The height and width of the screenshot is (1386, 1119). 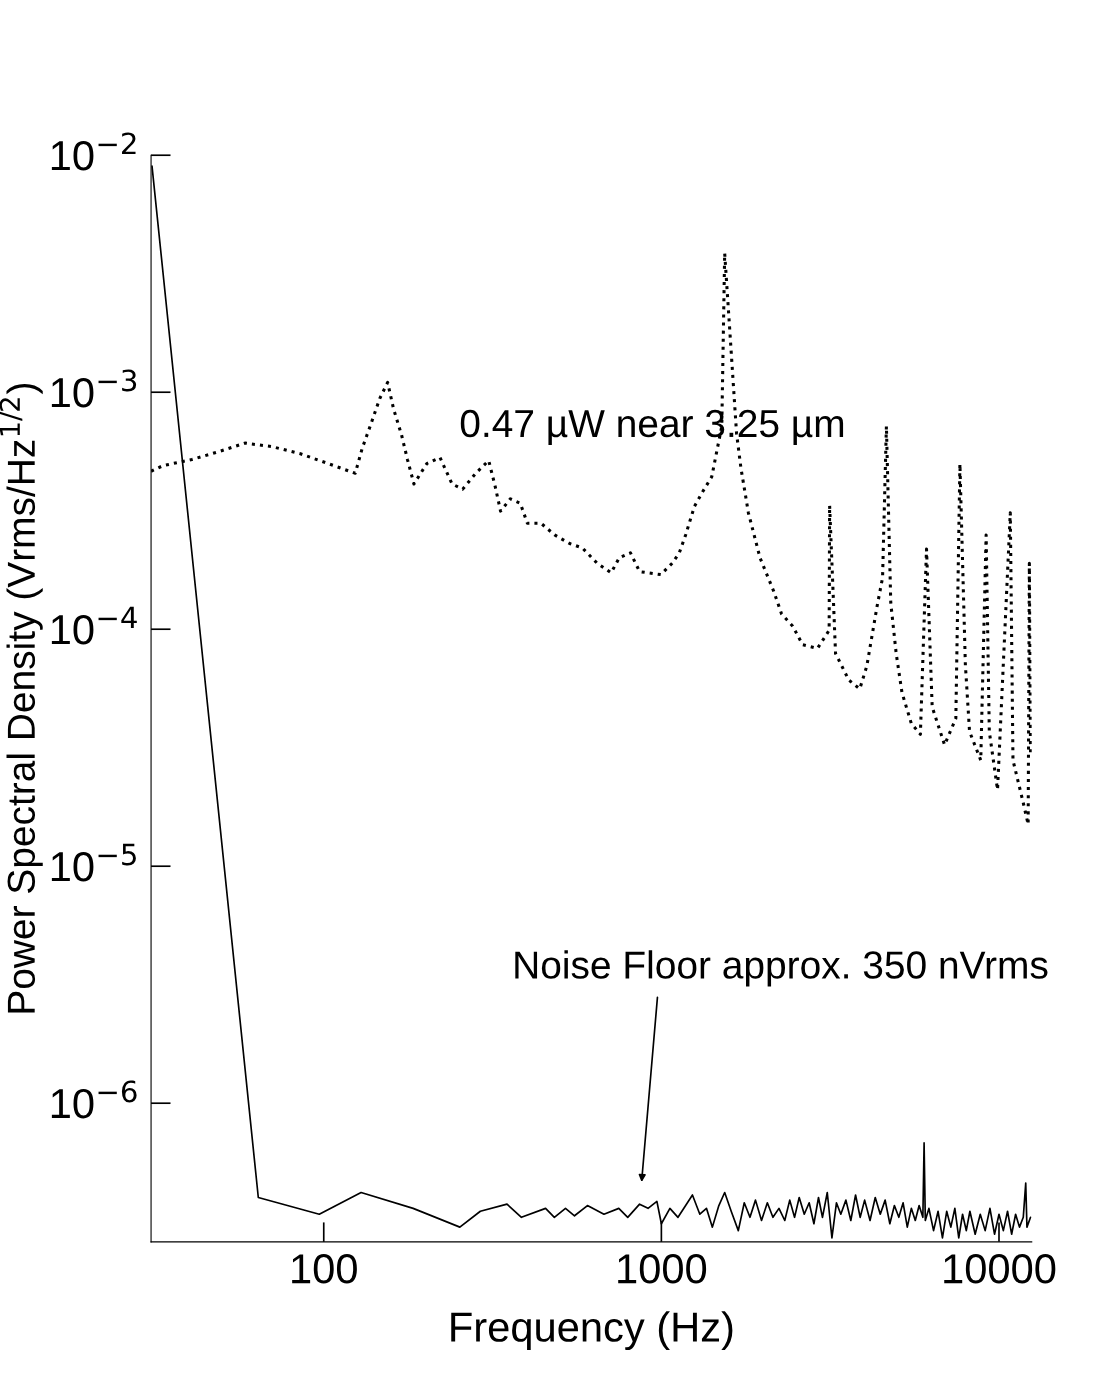 I want to click on y-tick-label: 10$^{−6}$, so click(x=94, y=1099).